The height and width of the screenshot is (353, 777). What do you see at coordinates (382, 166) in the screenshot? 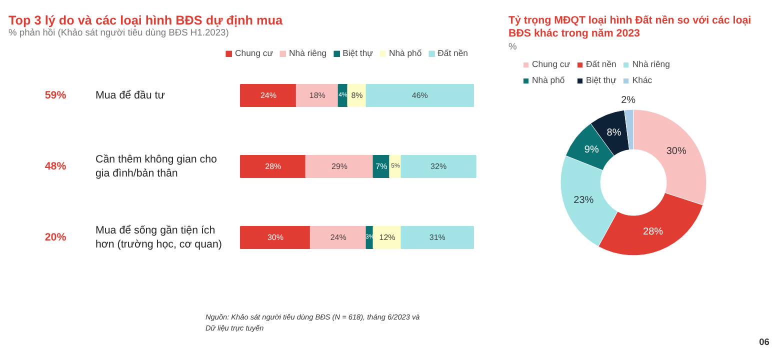
I see `data-label: 7%` at bounding box center [382, 166].